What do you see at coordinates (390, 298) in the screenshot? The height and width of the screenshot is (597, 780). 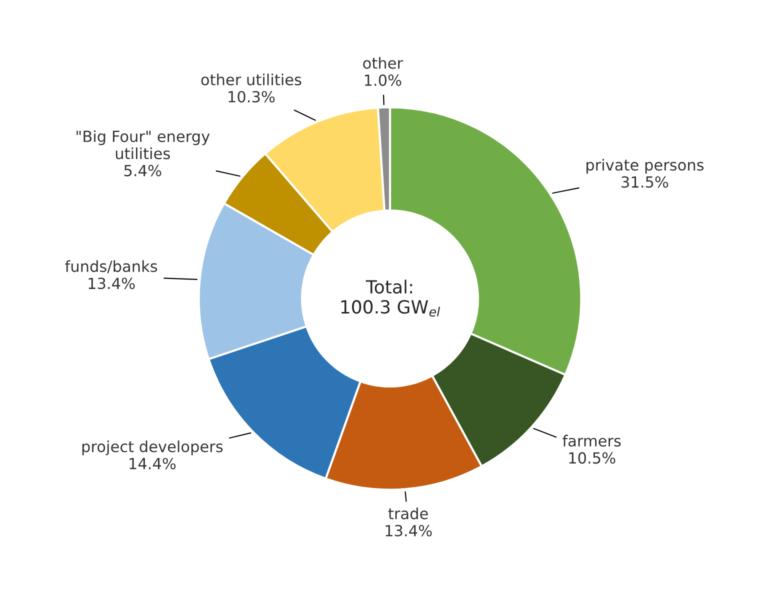 I see `text: Total: 100.3 GW$_{el}$` at bounding box center [390, 298].